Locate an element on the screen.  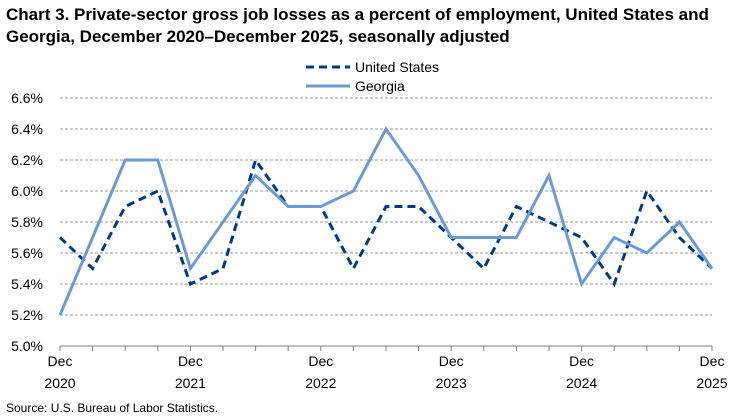
axes is located at coordinates (386, 348).